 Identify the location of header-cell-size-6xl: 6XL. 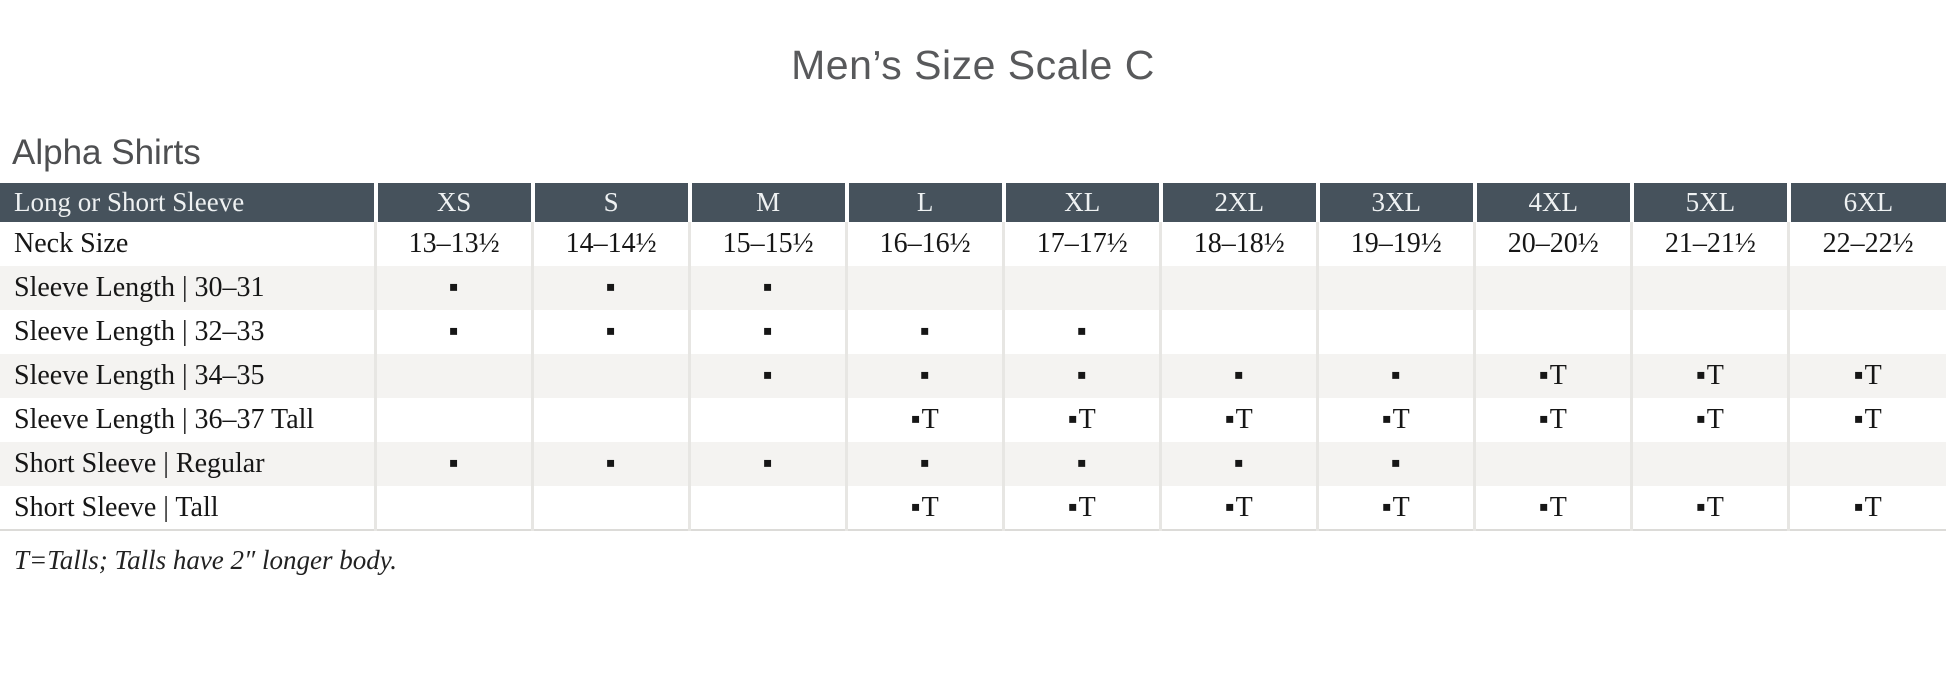
(1867, 202).